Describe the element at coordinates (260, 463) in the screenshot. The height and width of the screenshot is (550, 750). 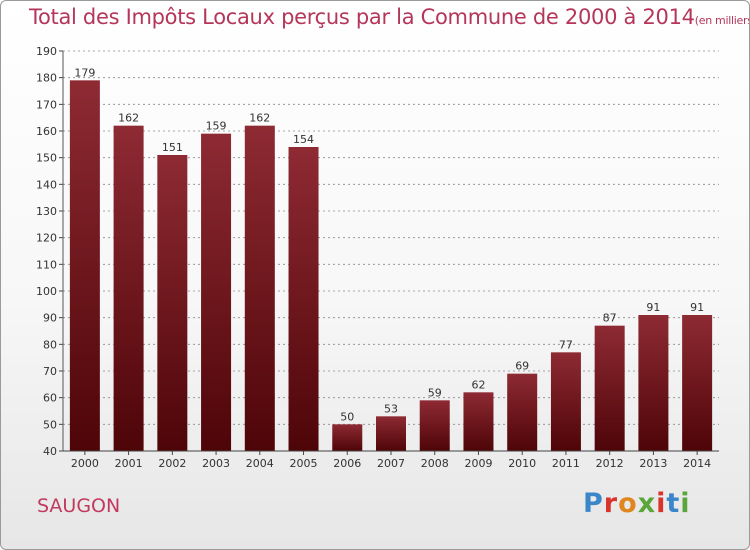
I see `x-tick-label-2004: 2004` at that location.